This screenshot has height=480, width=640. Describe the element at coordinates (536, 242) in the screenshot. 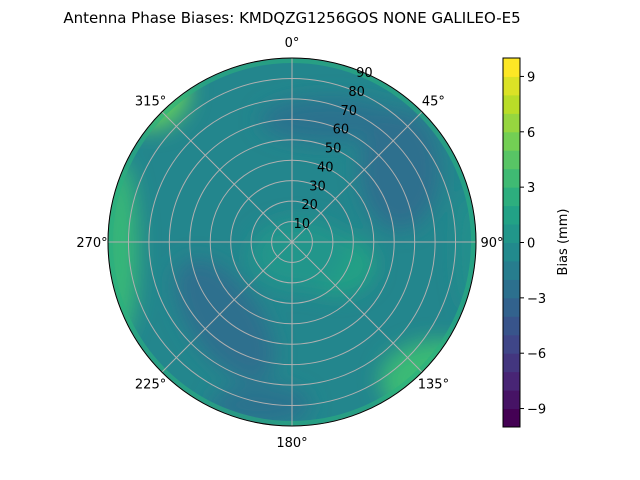

I see `colorbar: −9 −6 −3 0 3 6 9 Bias (mm)` at that location.